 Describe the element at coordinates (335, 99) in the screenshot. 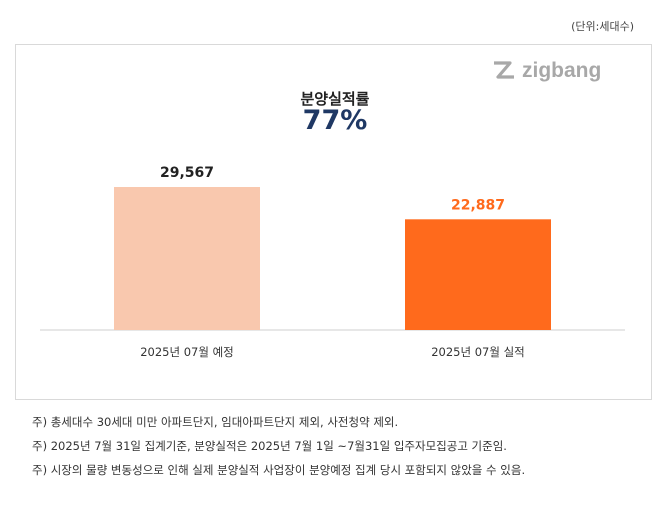

I see `headline-title: 분양실적률` at that location.